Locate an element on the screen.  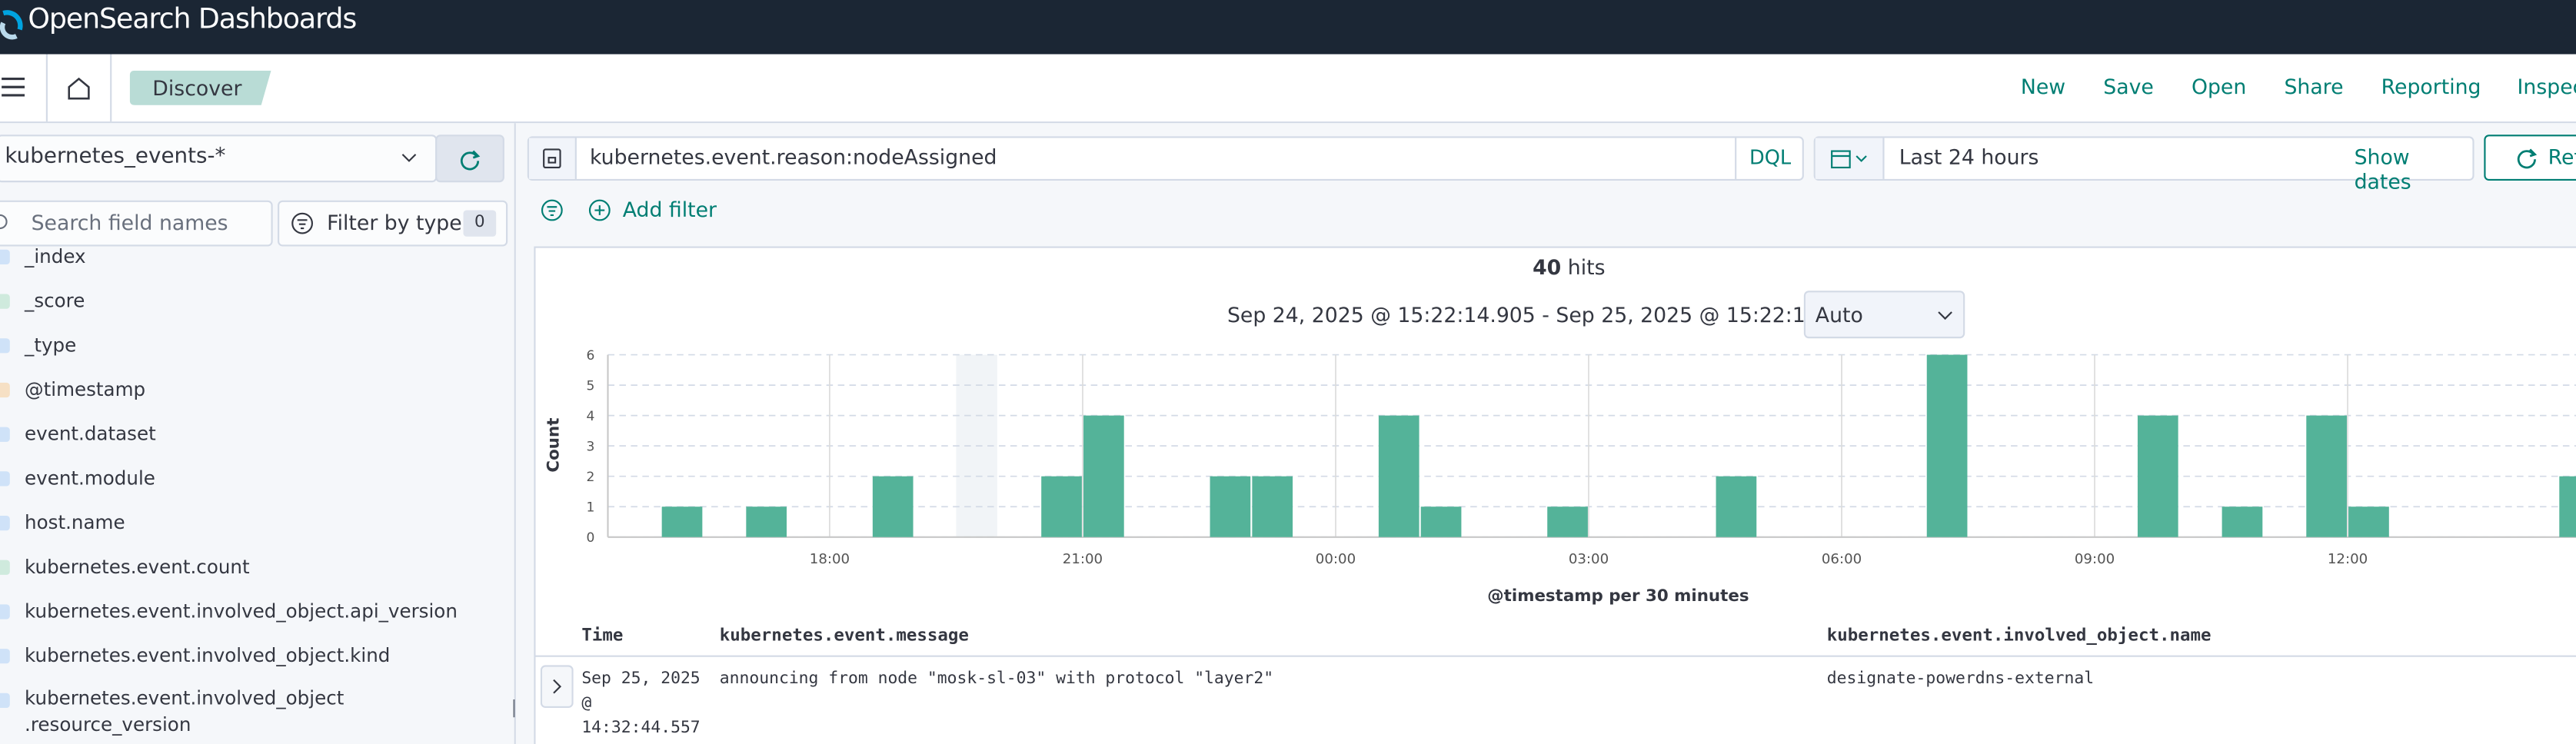
calendar-icon is located at coordinates (1849, 159).